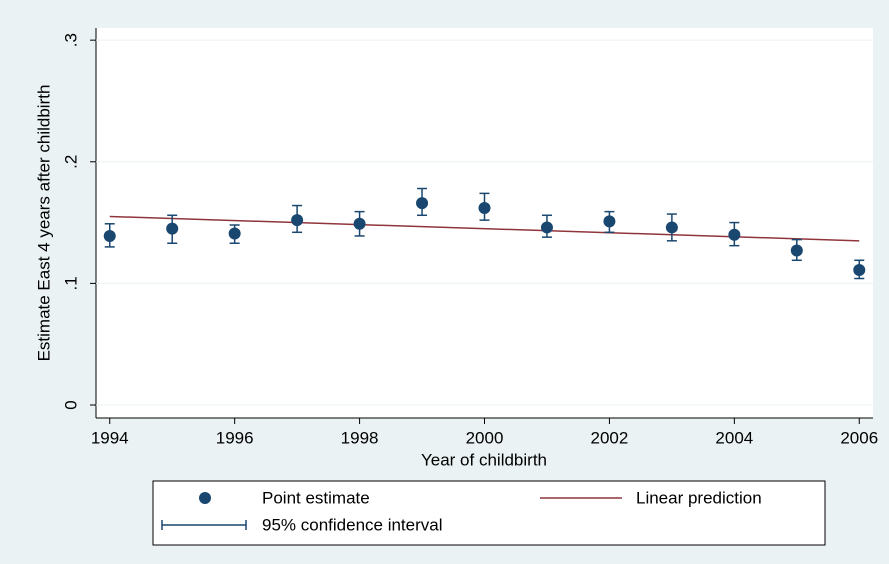 This screenshot has height=564, width=889. What do you see at coordinates (110, 437) in the screenshot?
I see `x-tick-label: 1994` at bounding box center [110, 437].